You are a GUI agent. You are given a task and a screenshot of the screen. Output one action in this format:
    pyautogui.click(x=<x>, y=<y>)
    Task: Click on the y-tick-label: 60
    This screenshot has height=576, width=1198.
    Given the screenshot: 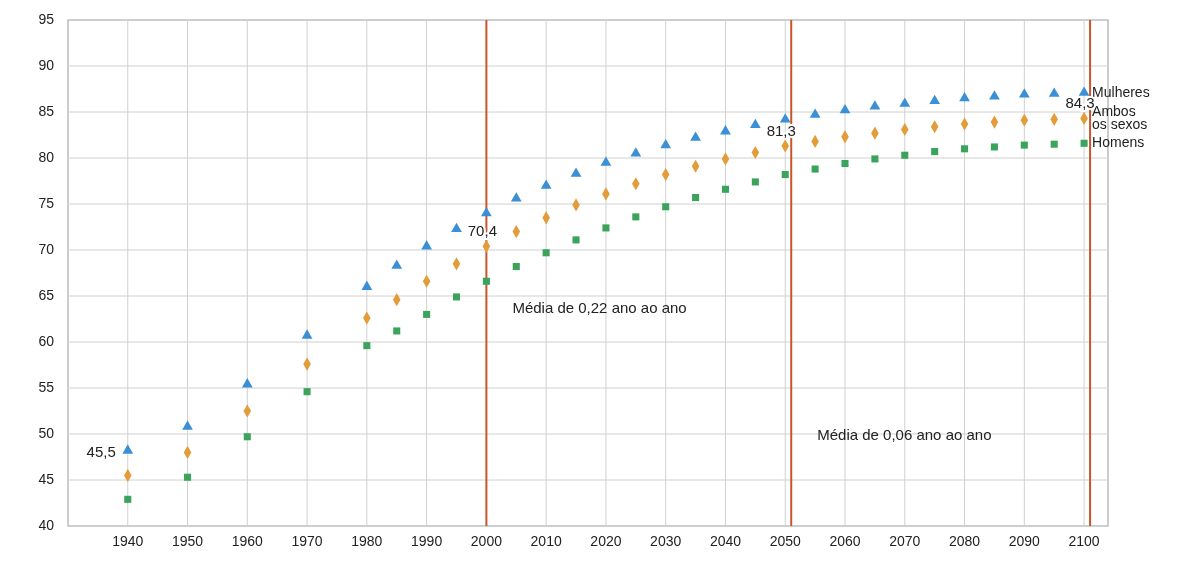 What is the action you would take?
    pyautogui.click(x=46, y=340)
    